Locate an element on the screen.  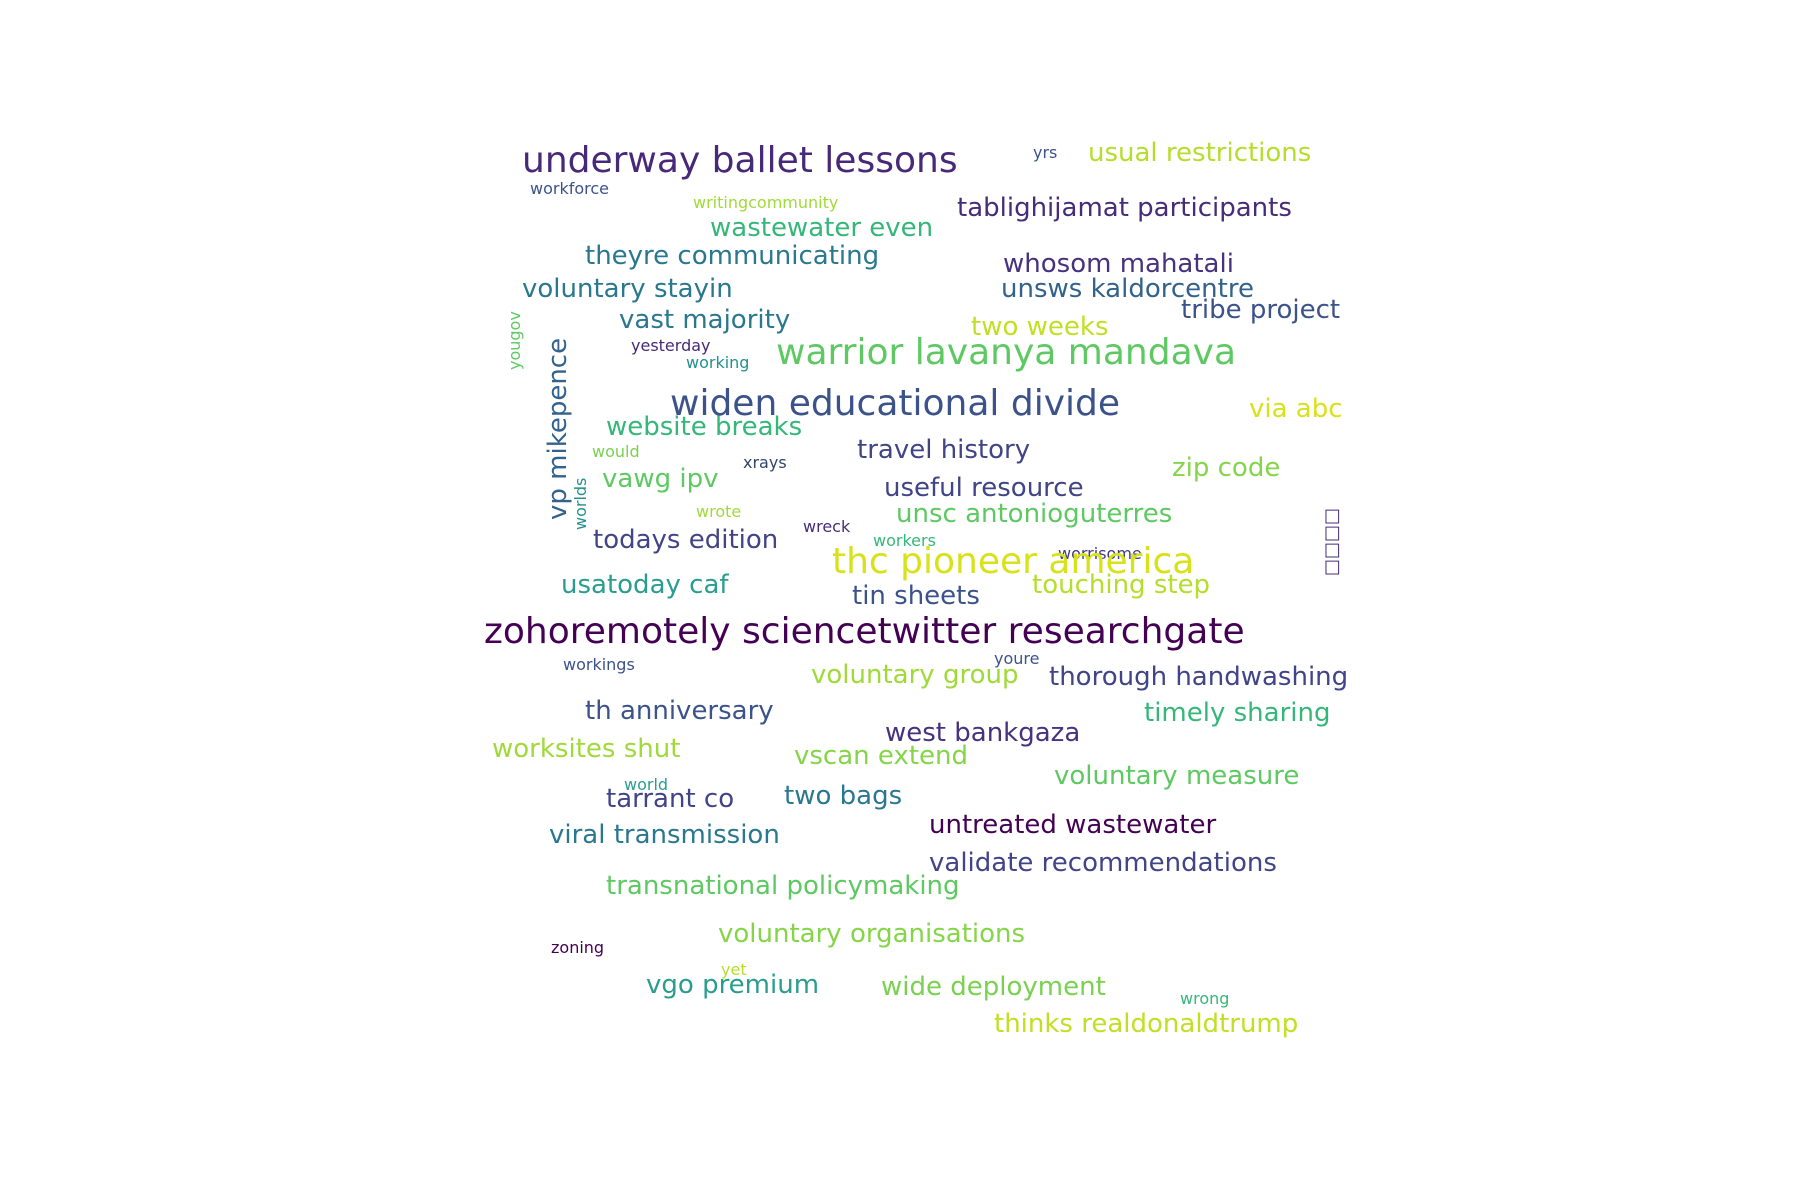
word-cloud-term: voluntary measure is located at coordinates (1177, 776).